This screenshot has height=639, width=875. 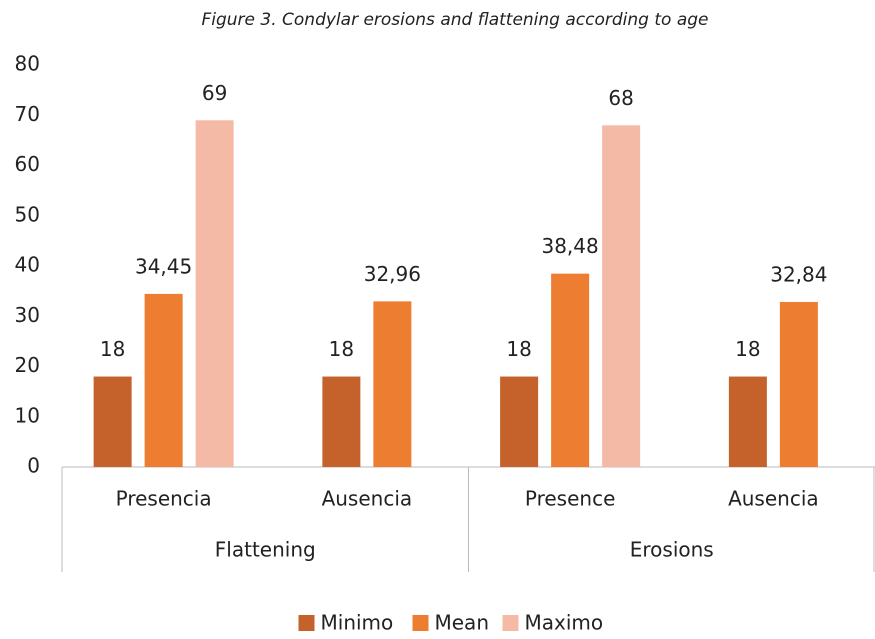 What do you see at coordinates (163, 266) in the screenshot?
I see `data-label: 34,45` at bounding box center [163, 266].